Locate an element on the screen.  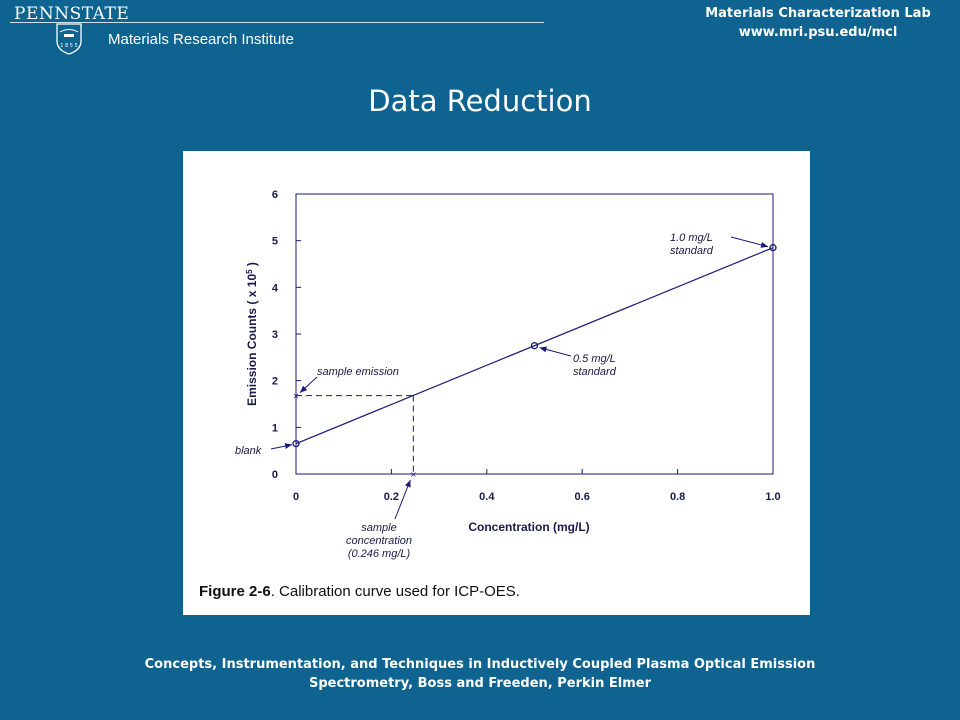
annotation-one-standard: standard is located at coordinates (692, 251).